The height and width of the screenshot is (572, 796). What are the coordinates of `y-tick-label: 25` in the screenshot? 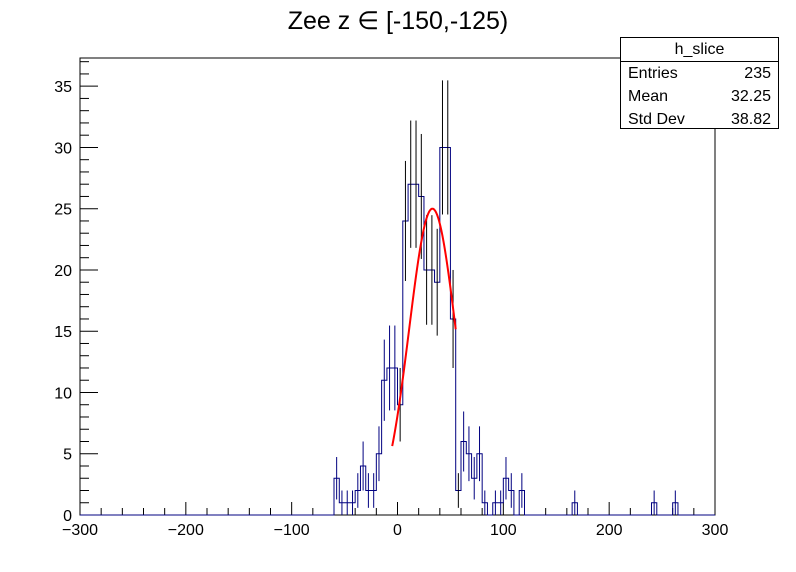 It's located at (63, 210).